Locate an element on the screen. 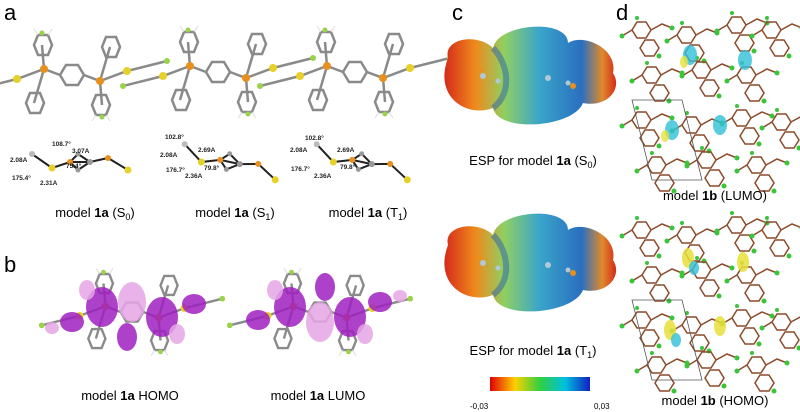 This screenshot has width=800, height=412. orbital-lumo is located at coordinates (320, 311).